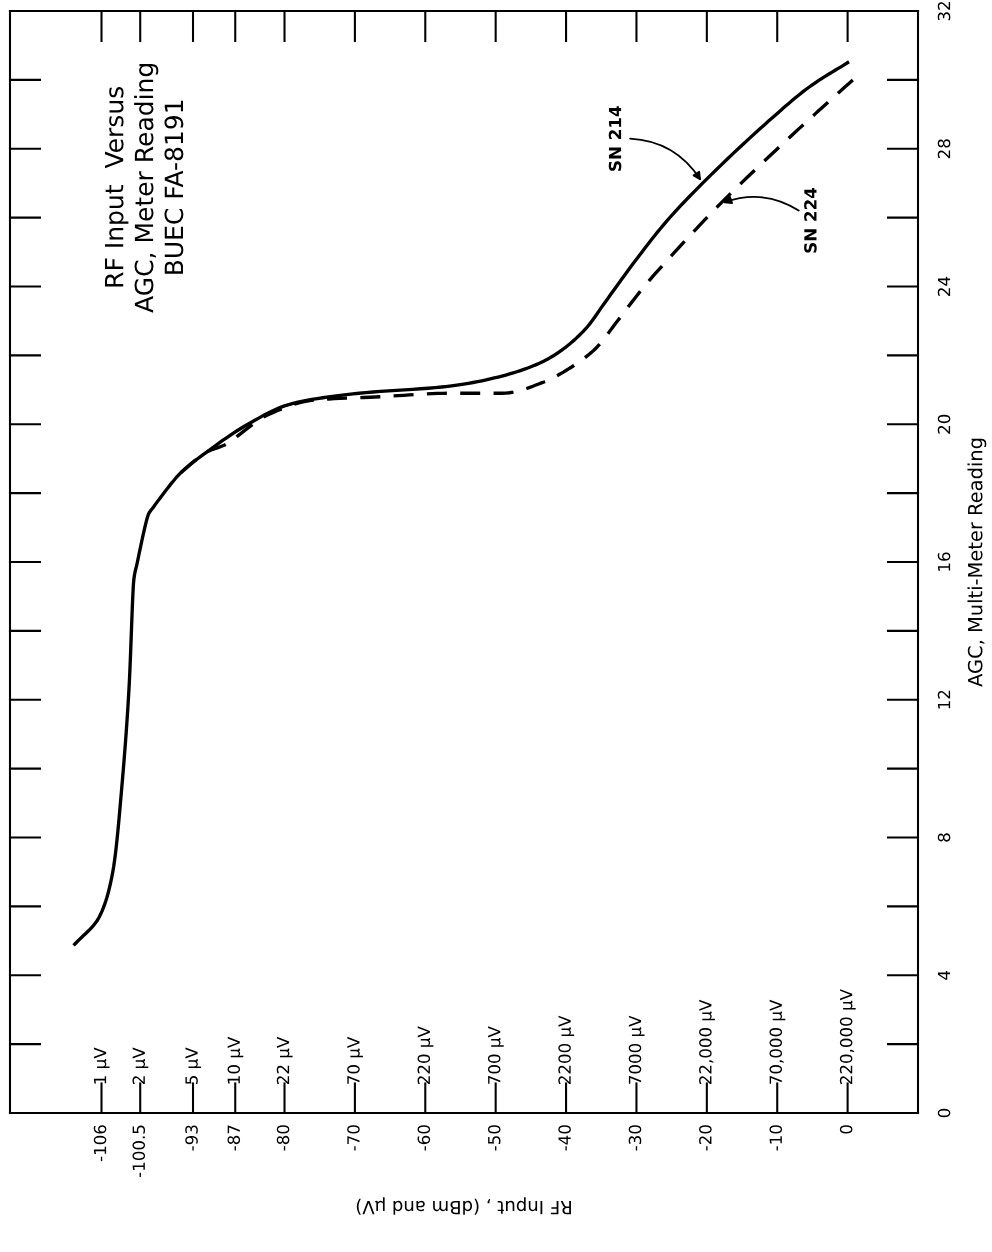 The image size is (992, 1252). I want to click on x-tick-label: -20, so click(705, 1138).